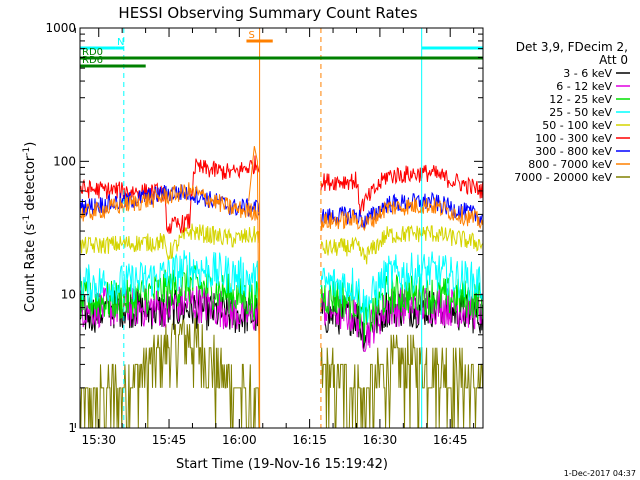  Describe the element at coordinates (577, 125) in the screenshot. I see `legend-entry-label-4: 50 - 100 keV` at that location.